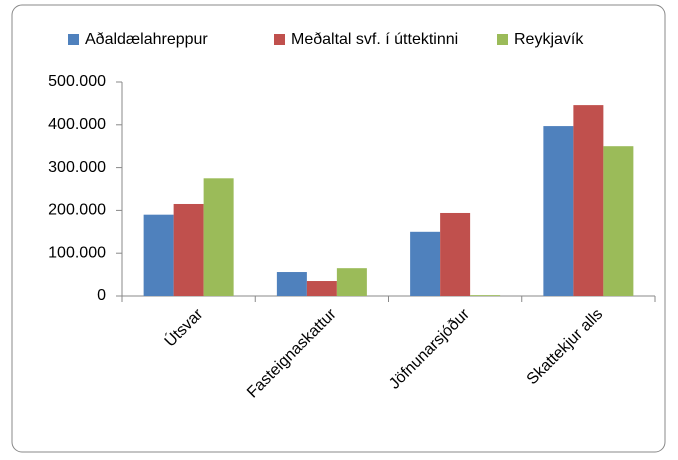 Image resolution: width=678 pixels, height=460 pixels. Describe the element at coordinates (77, 124) in the screenshot. I see `y-tick-label: 400.000` at that location.